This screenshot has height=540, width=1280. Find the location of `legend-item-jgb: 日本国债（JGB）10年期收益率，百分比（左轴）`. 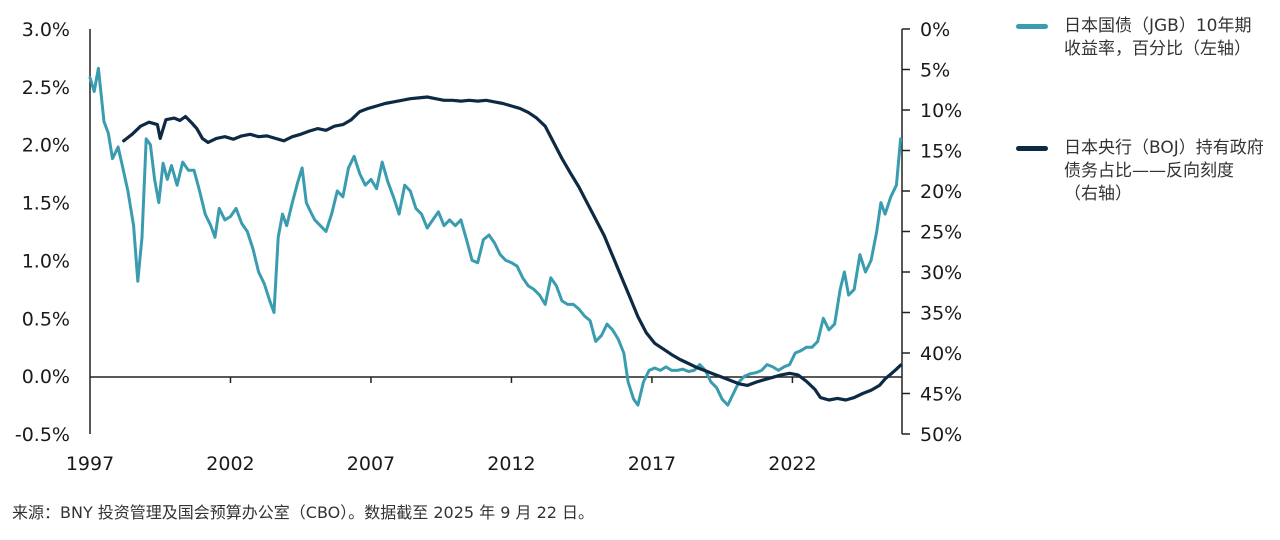

legend-item-jgb: 日本国债（JGB）10年期收益率，百分比（左轴） is located at coordinates (1140, 38).